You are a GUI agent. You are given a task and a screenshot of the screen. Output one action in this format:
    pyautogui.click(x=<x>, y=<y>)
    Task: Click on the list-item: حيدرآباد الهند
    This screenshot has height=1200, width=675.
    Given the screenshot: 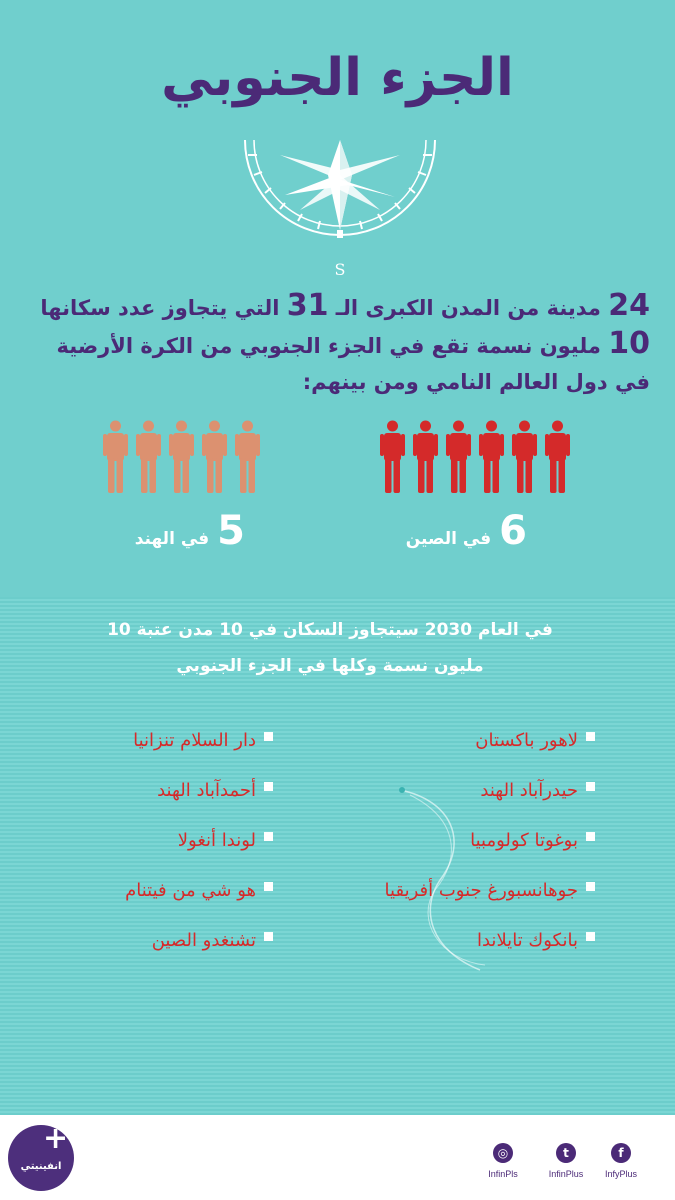 What is the action you would take?
    pyautogui.click(x=460, y=805)
    